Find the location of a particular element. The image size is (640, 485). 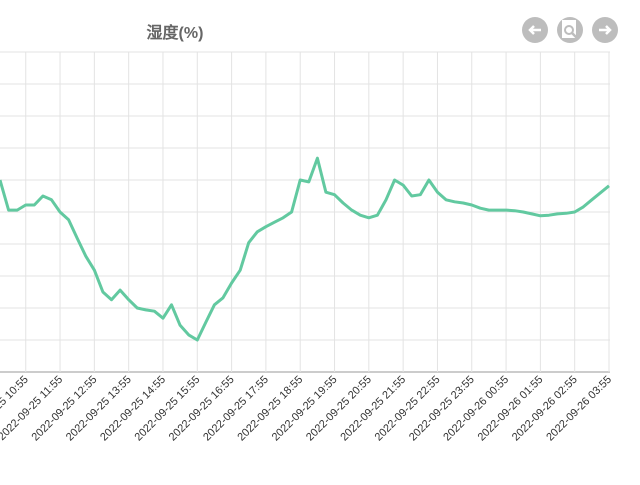

toolbar is located at coordinates (570, 30).